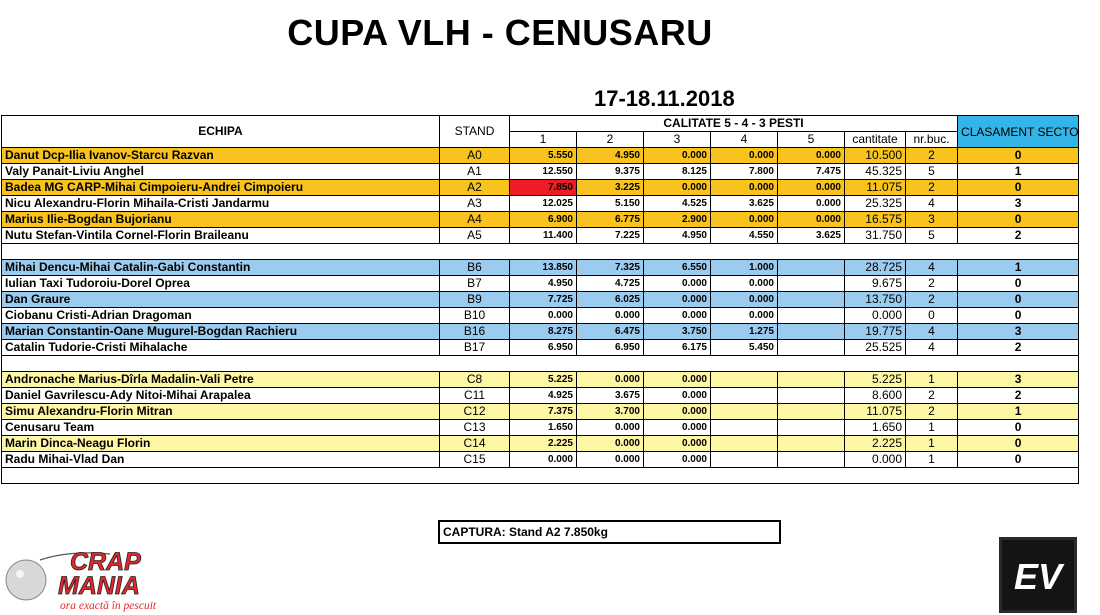 The image size is (1100, 615). What do you see at coordinates (744, 347) in the screenshot?
I see `catch-weight-4: 5.450` at bounding box center [744, 347].